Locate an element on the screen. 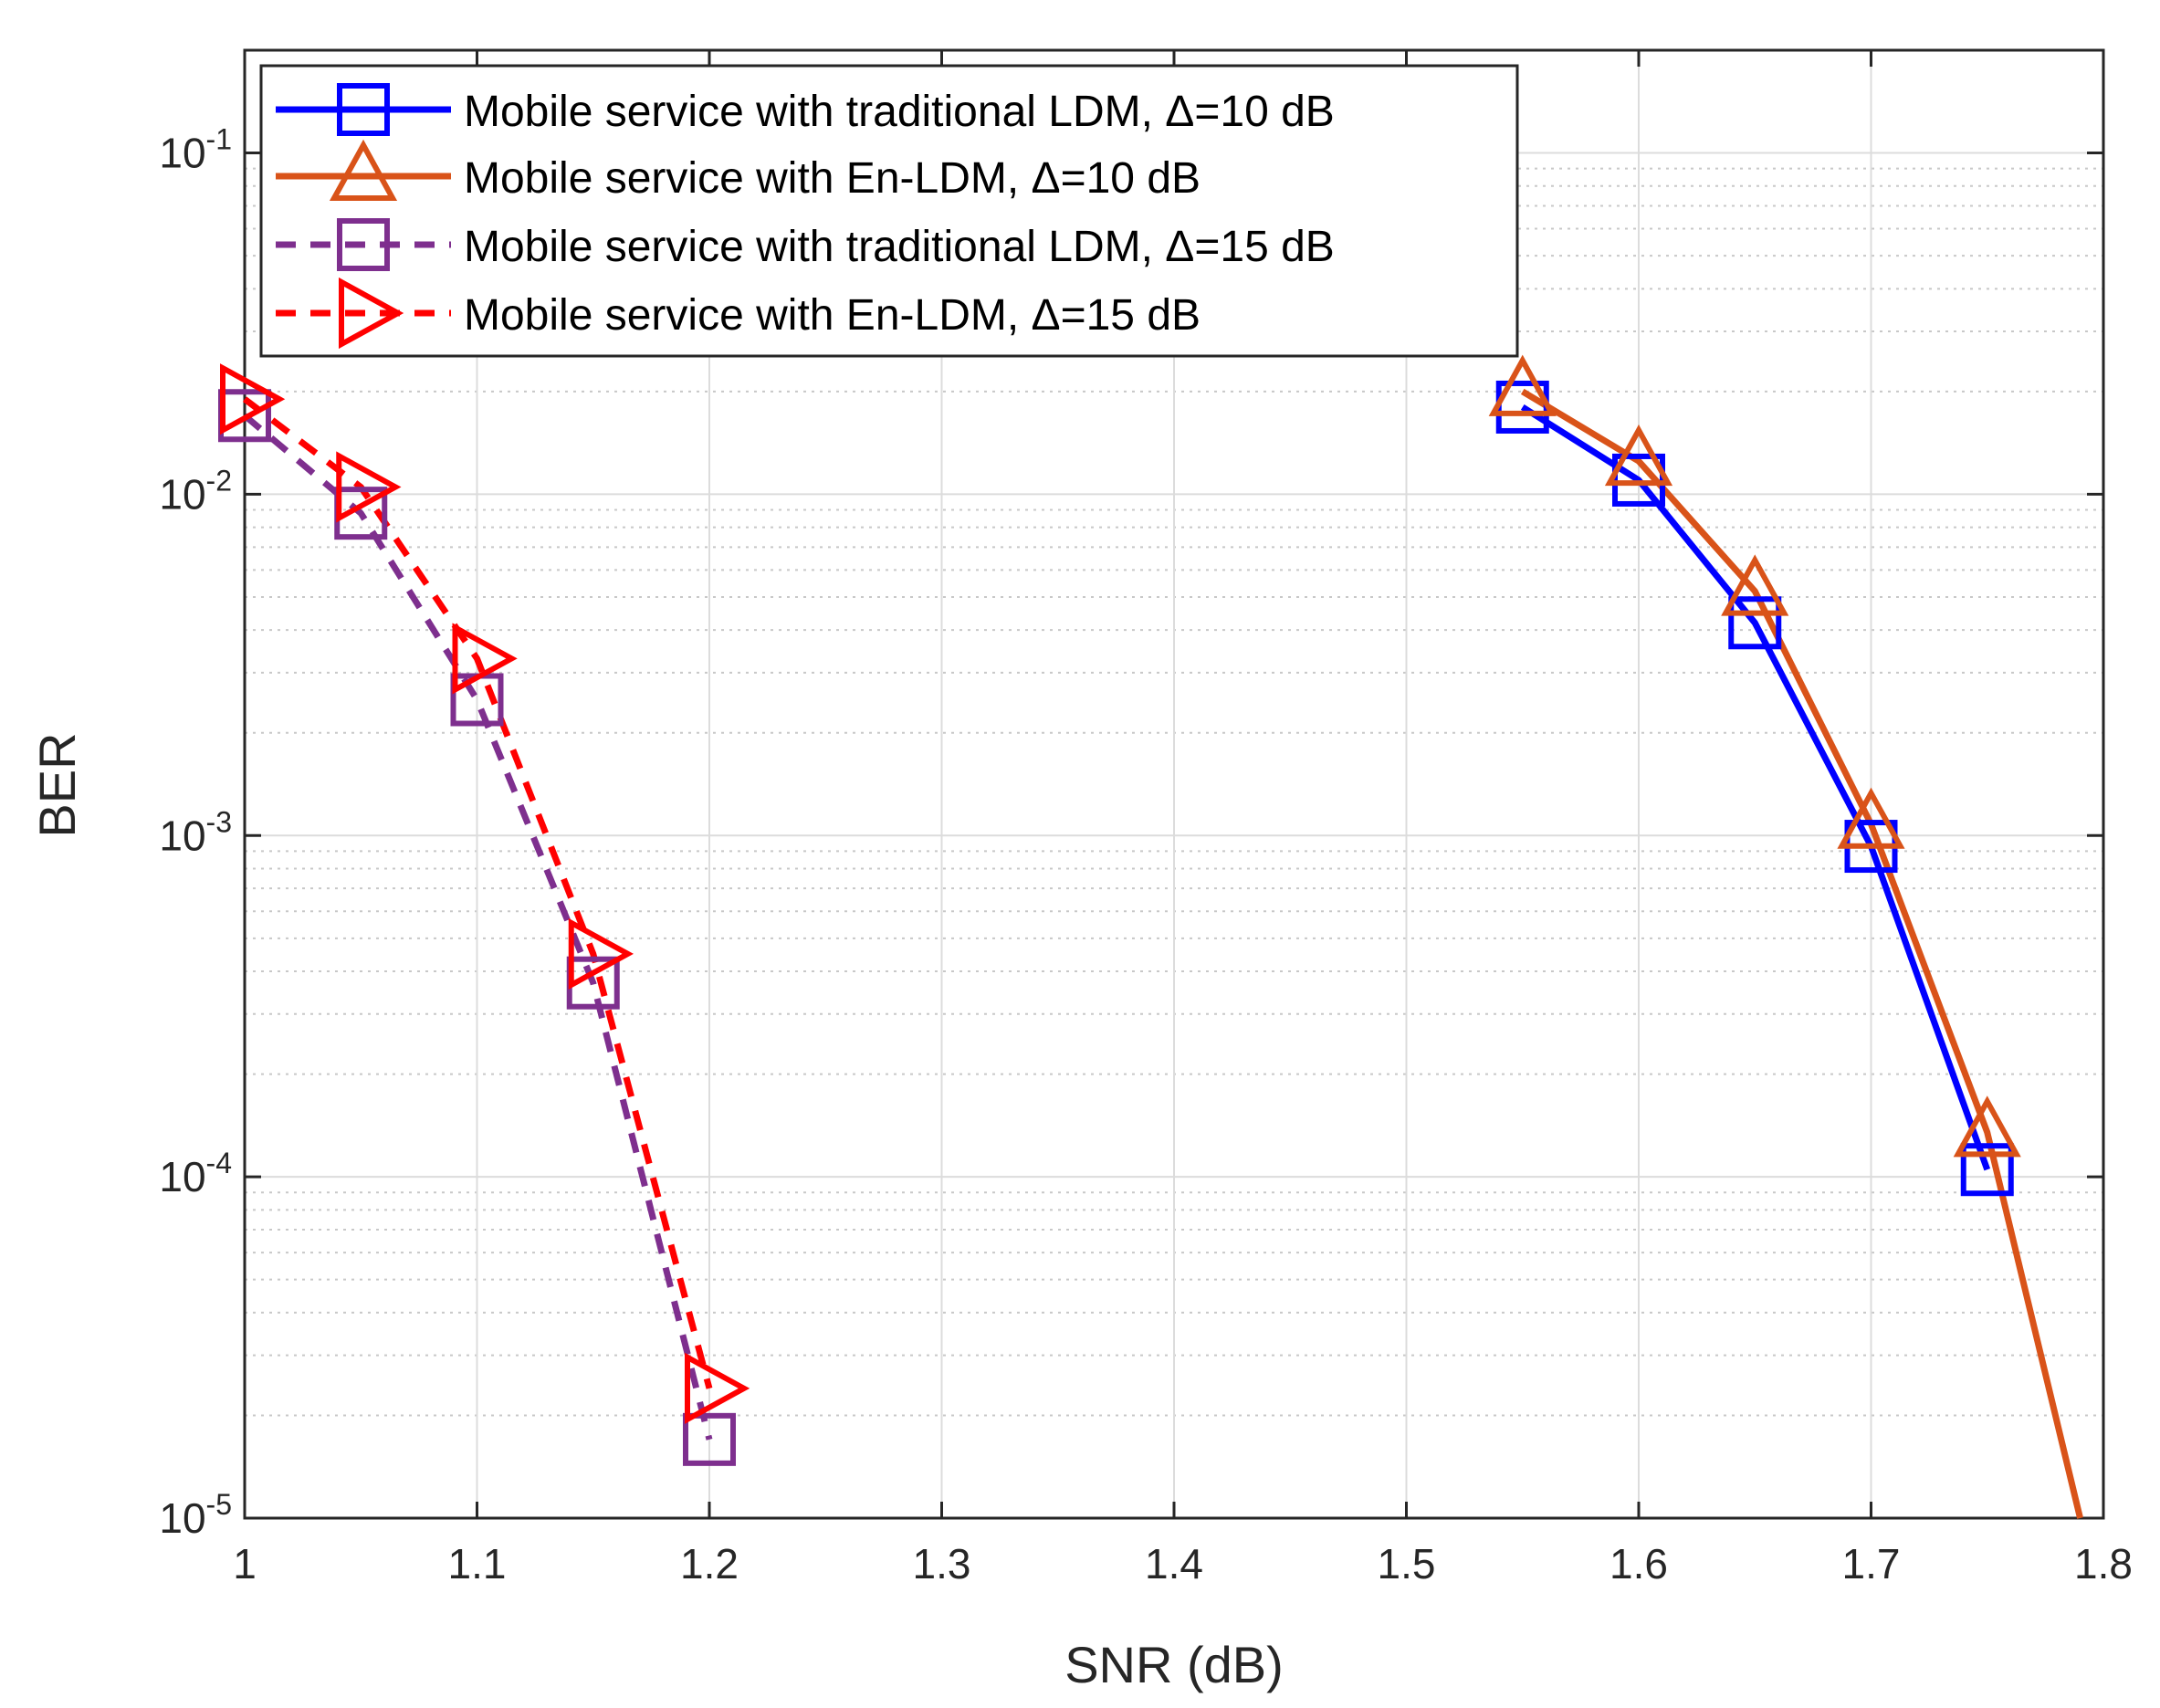 This screenshot has height=1708, width=2160. legend-marker-en-ldm-10db is located at coordinates (363, 170).